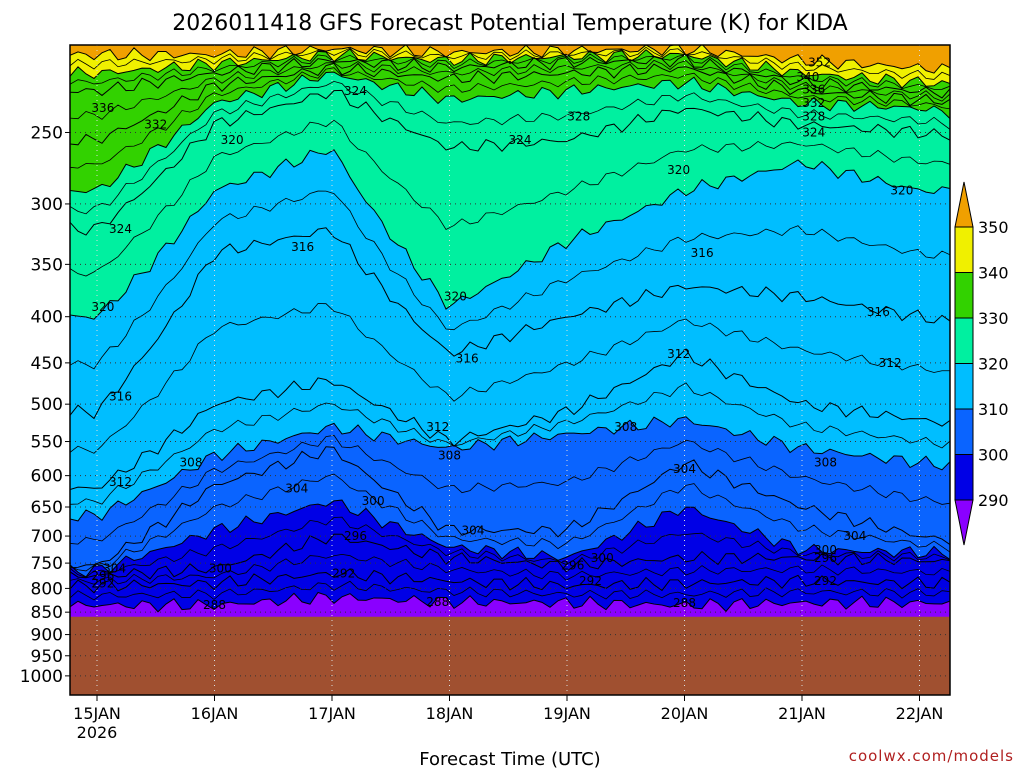 This screenshot has width=1024, height=768. I want to click on contour-label: 340, so click(807, 77).